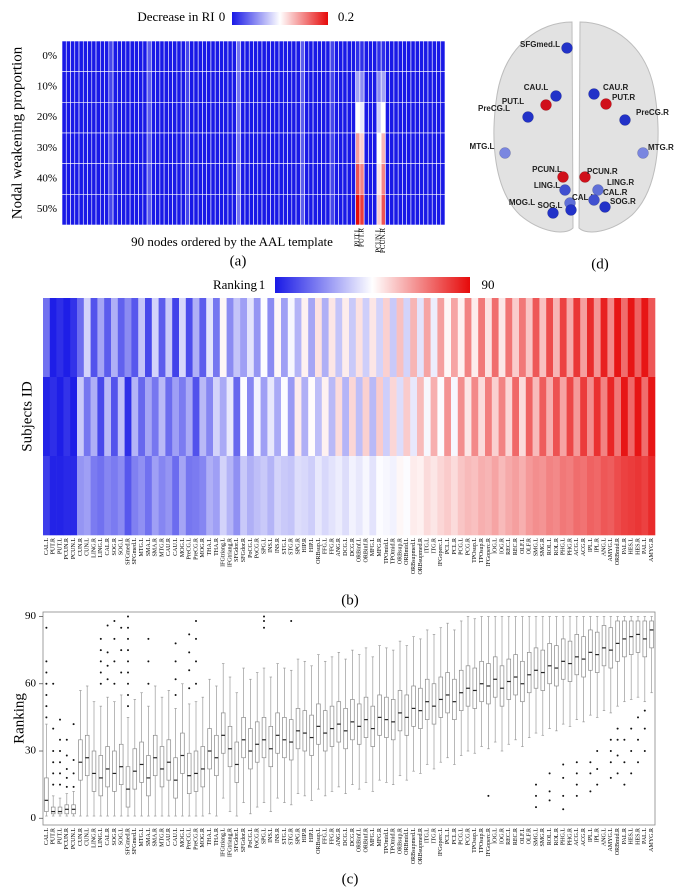  I want to click on x-tick-label: CAU.L, so click(176, 547).